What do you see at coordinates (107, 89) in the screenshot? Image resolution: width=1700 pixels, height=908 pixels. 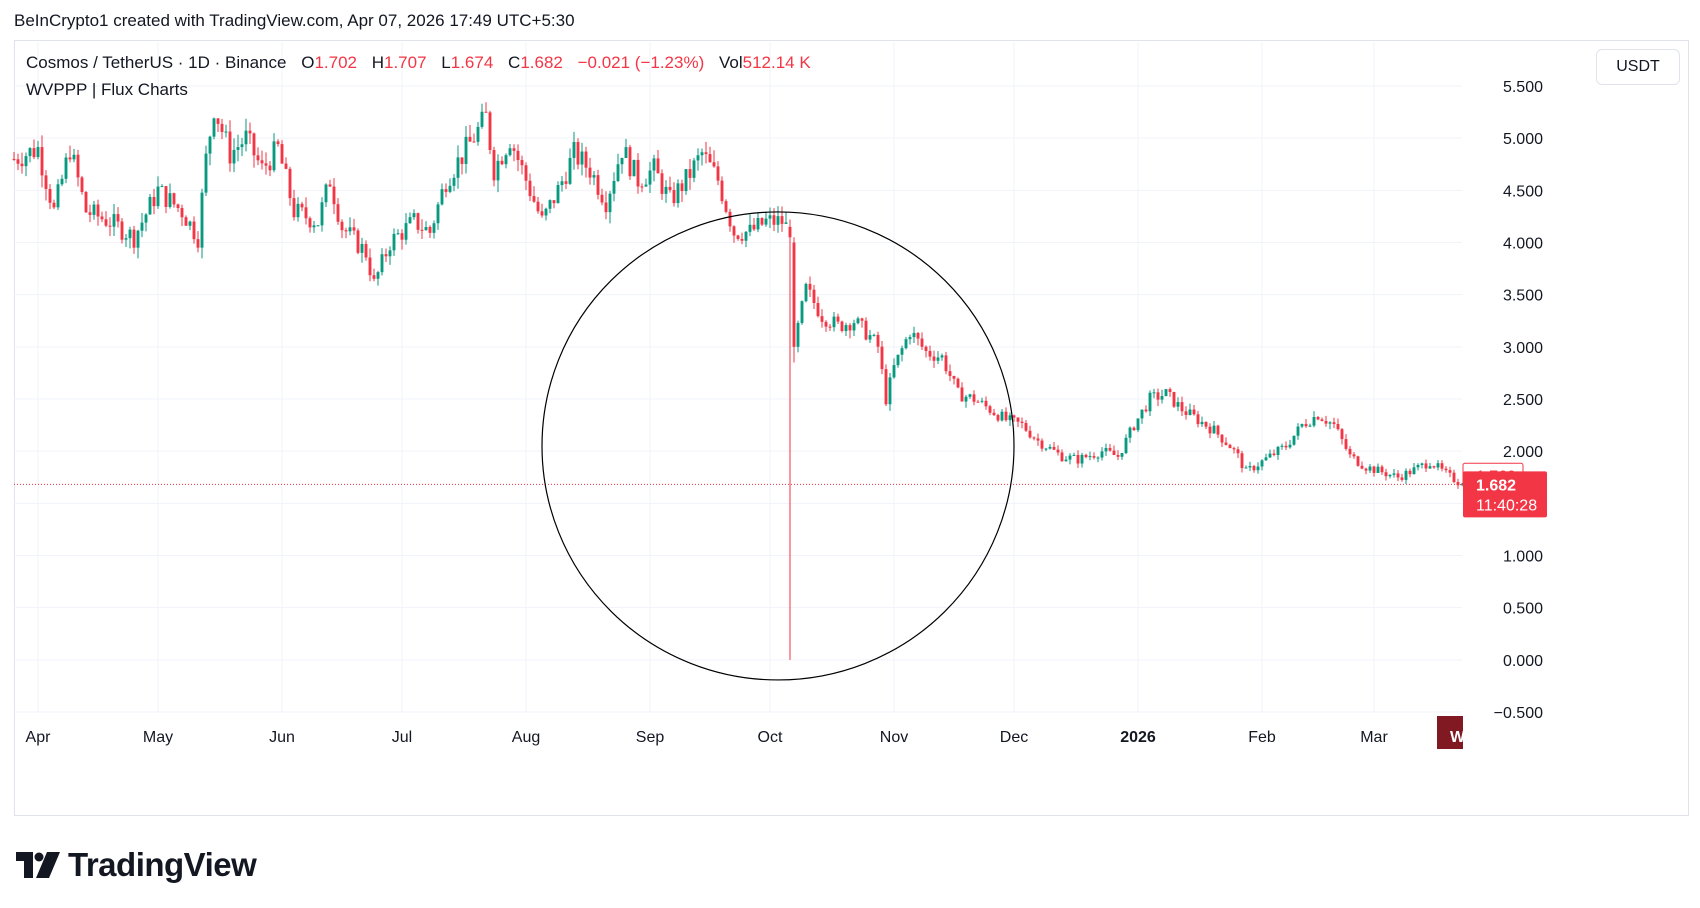 I see `indicator-legend: WVPPP | Flux Charts` at bounding box center [107, 89].